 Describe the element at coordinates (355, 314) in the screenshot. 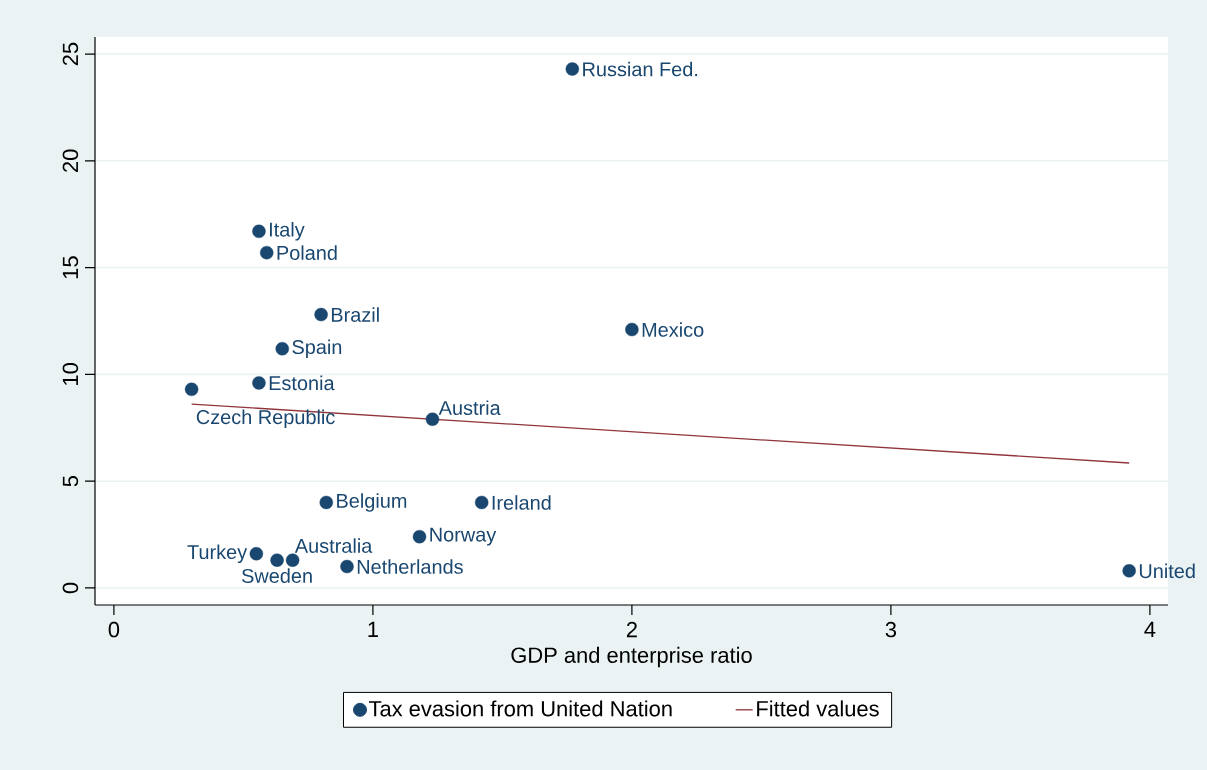

I see `annotation: Brazil` at that location.